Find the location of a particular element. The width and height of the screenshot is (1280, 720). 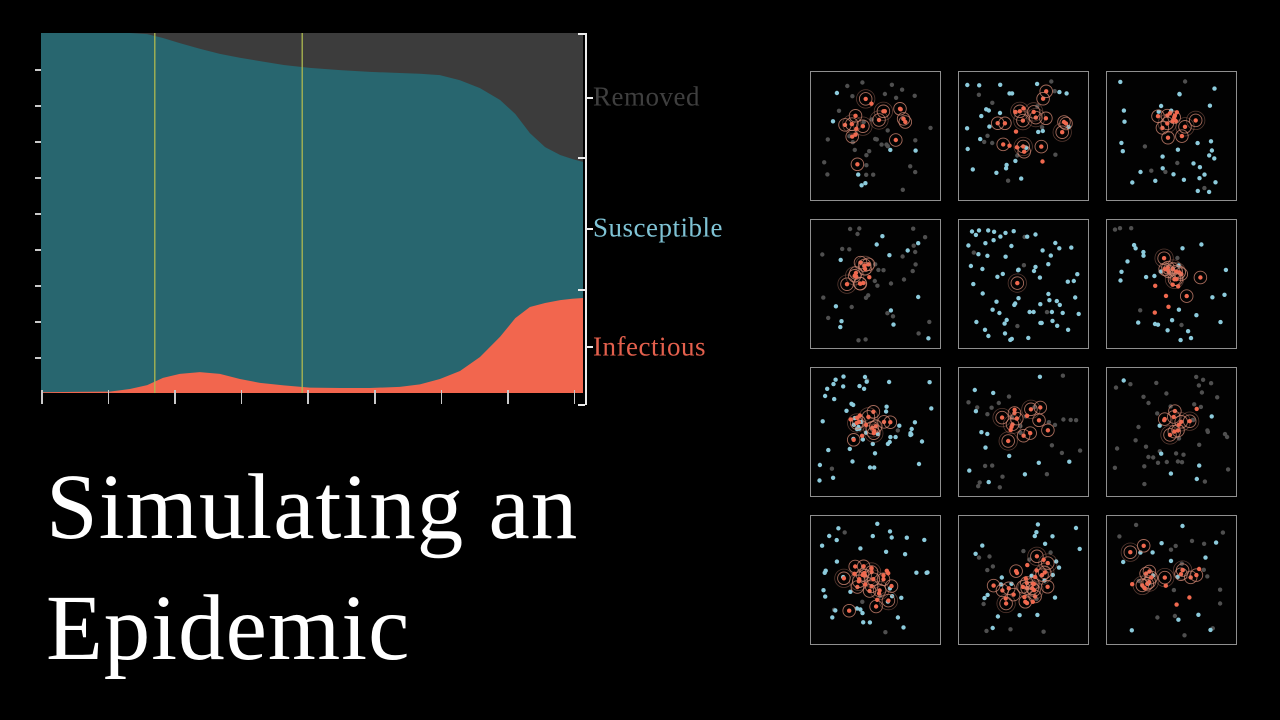

removed-label: Removed is located at coordinates (646, 96).